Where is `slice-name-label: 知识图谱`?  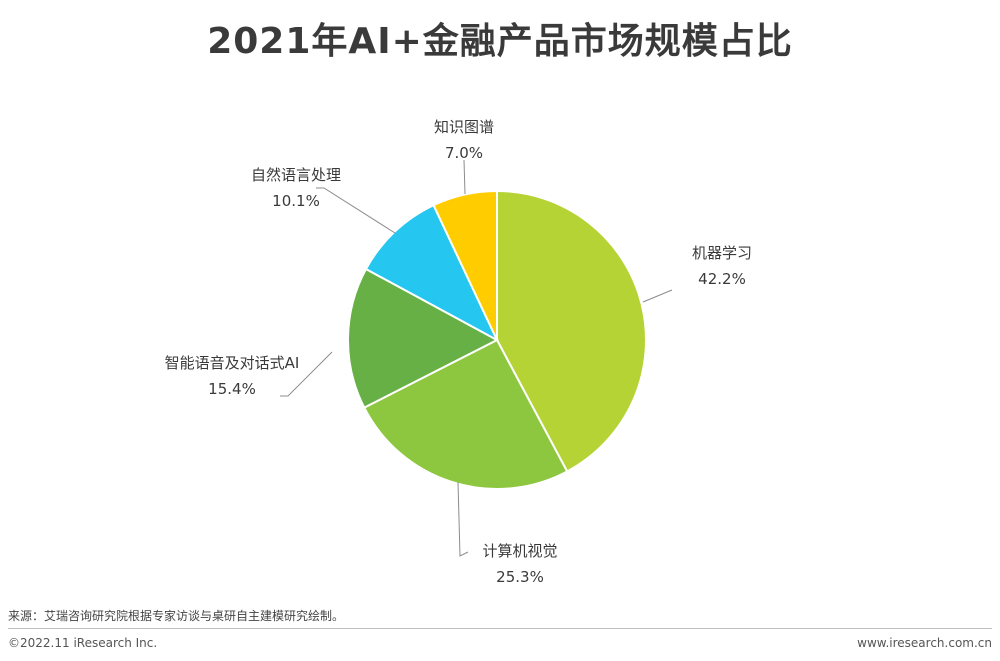 slice-name-label: 知识图谱 is located at coordinates (464, 127).